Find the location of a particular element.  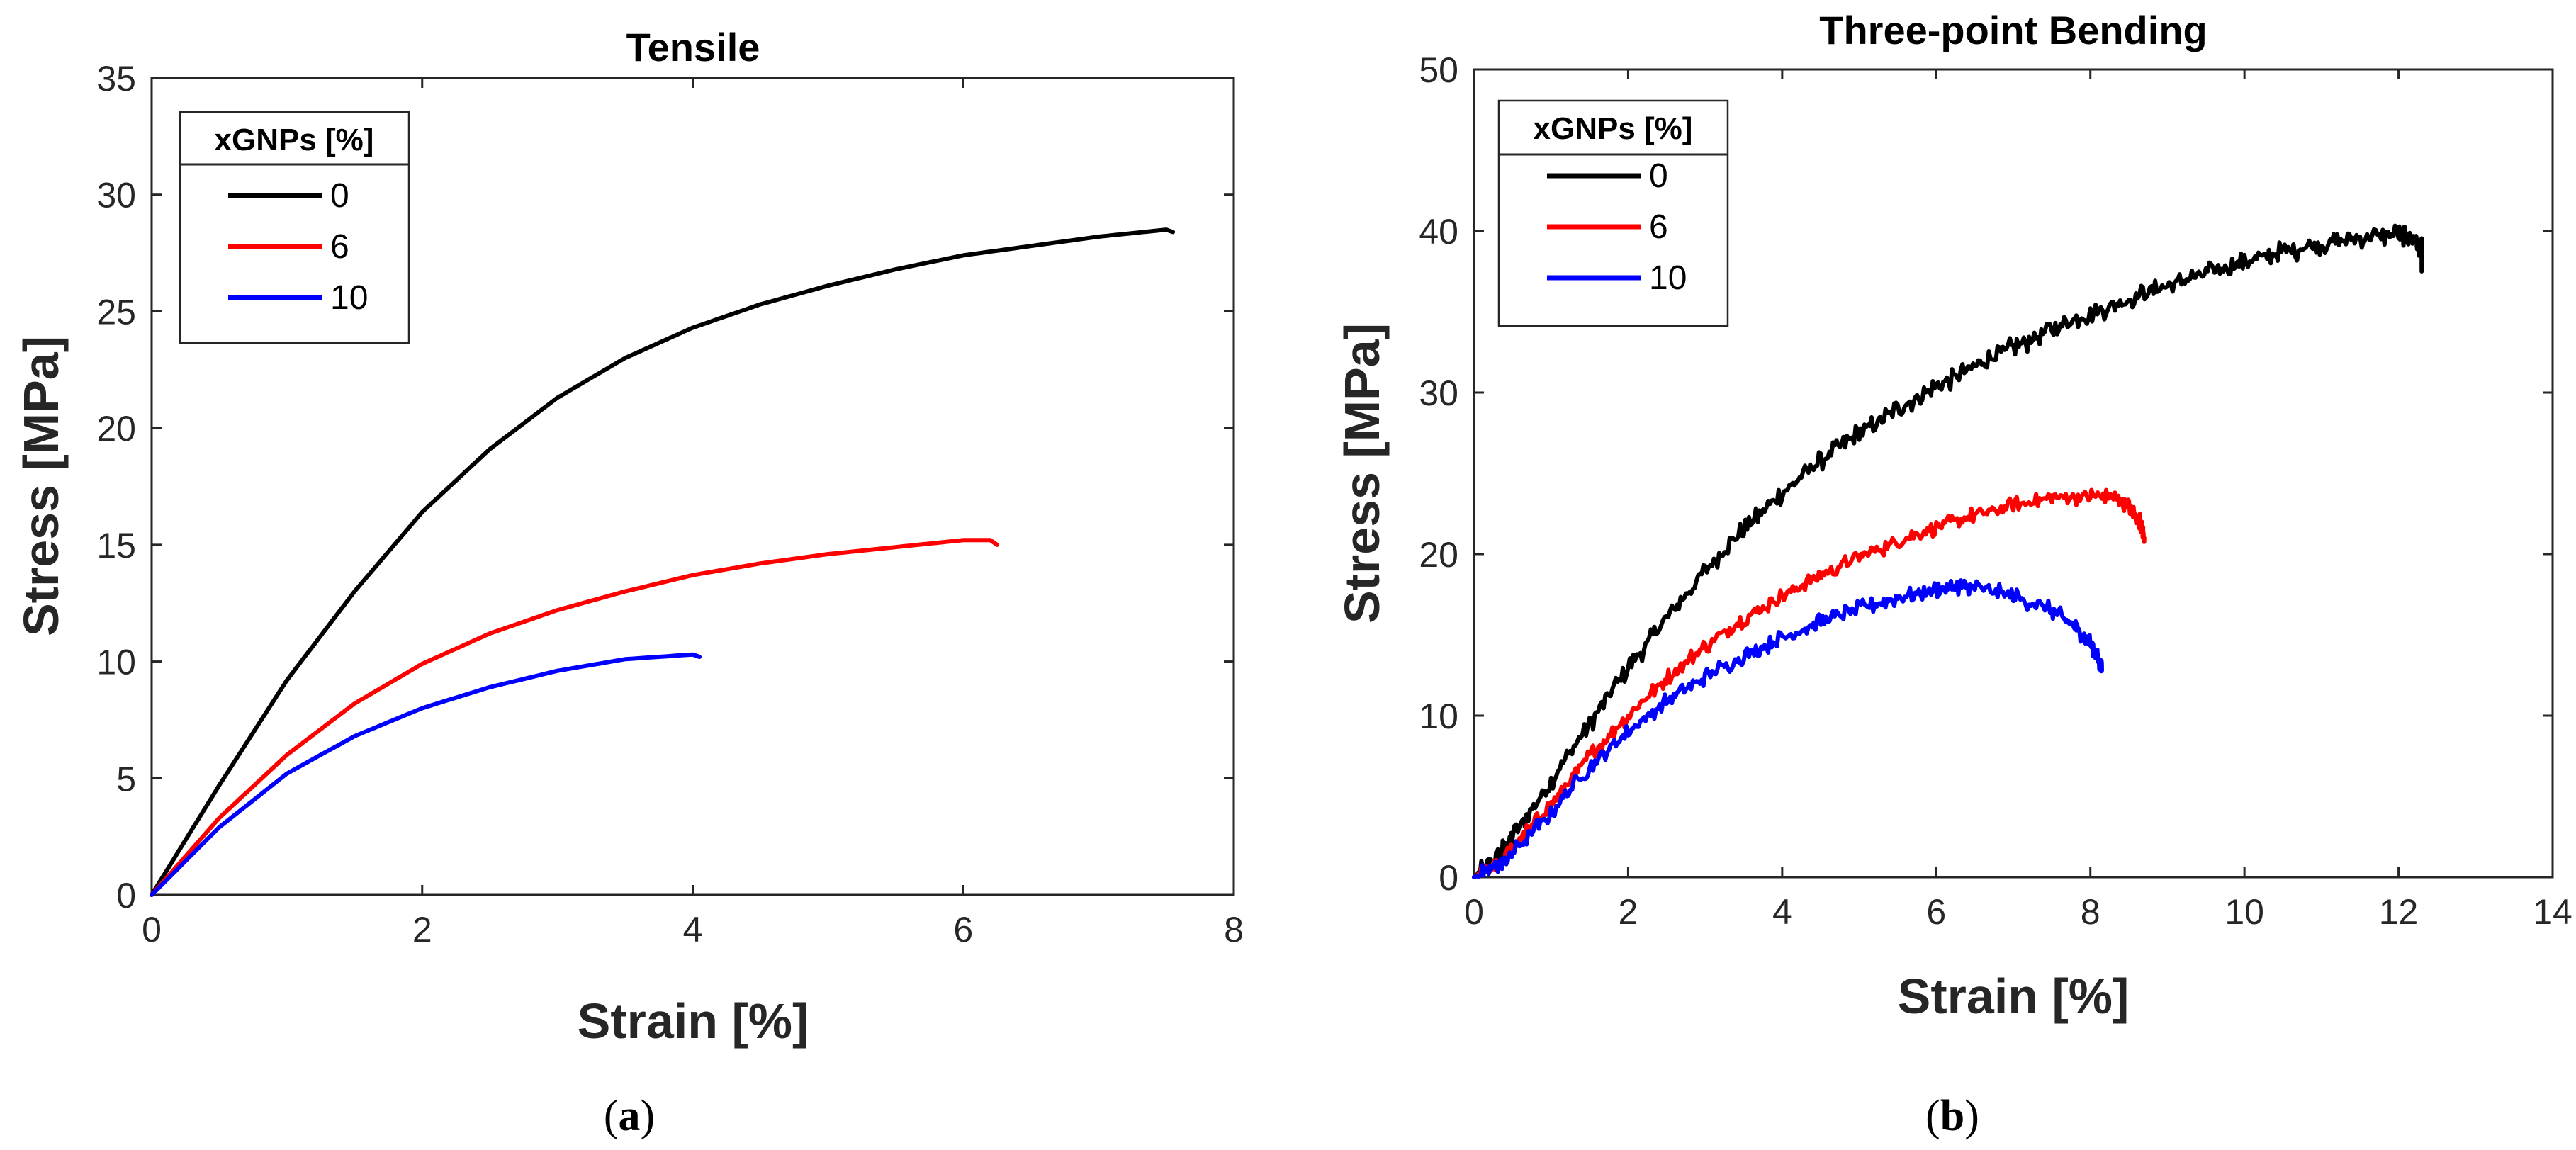

bending-legend-label-10: 10 is located at coordinates (1668, 278).